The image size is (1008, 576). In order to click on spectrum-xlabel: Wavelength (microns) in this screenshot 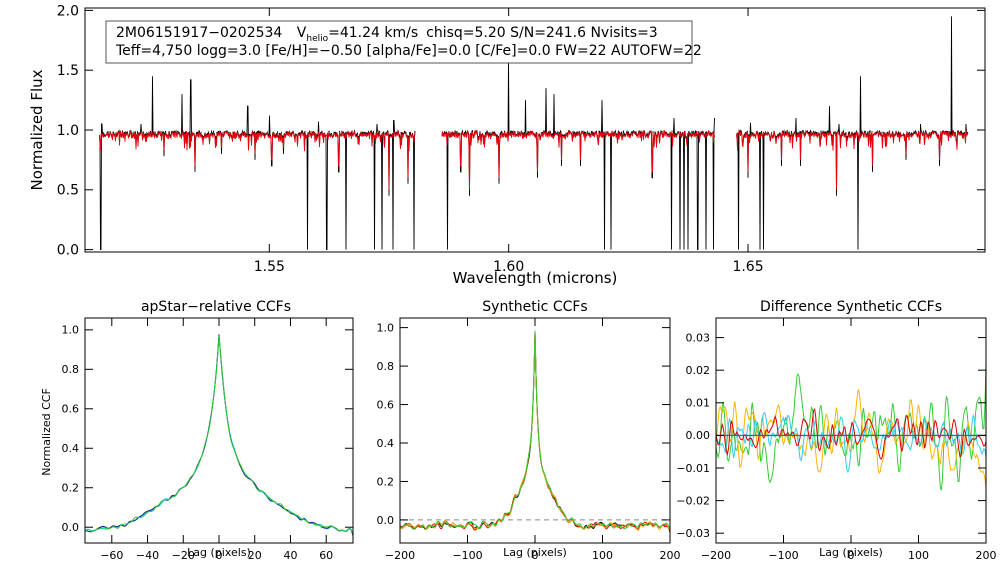, I will do `click(535, 278)`.